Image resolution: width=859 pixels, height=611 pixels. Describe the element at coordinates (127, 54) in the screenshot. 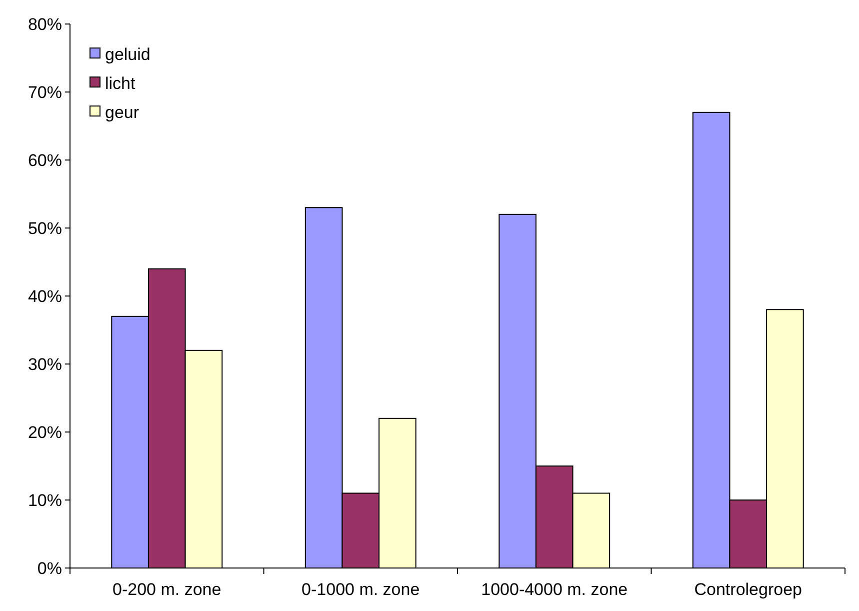

I see `legend-label: geluid` at that location.